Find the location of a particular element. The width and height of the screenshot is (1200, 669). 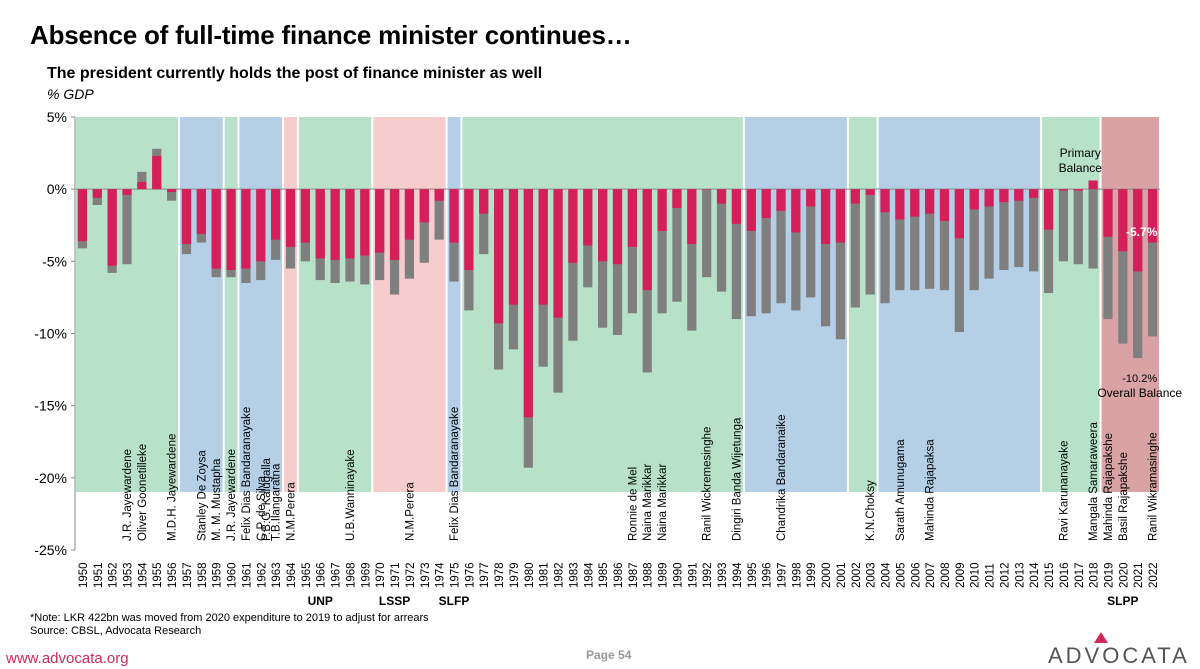

x-tick-label: 1982 is located at coordinates (560, 575).